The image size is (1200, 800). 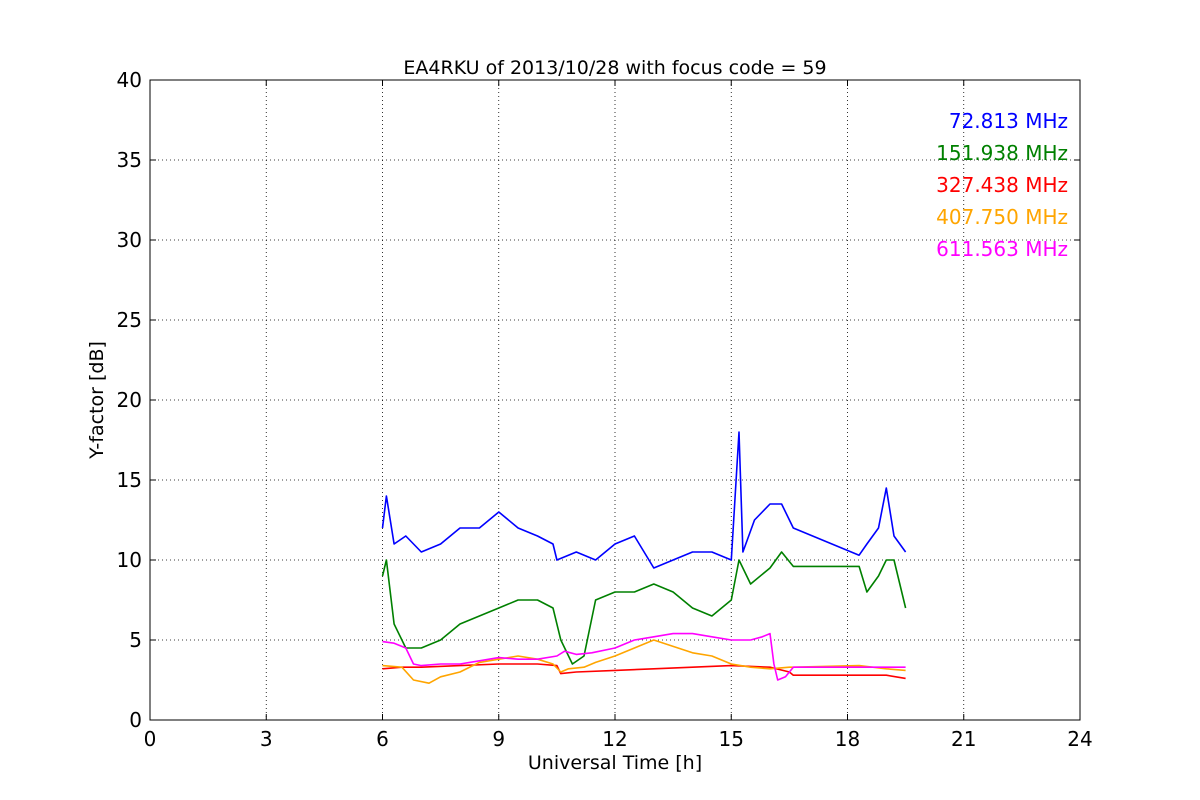 I want to click on y-tick-label: 15, so click(x=129, y=480).